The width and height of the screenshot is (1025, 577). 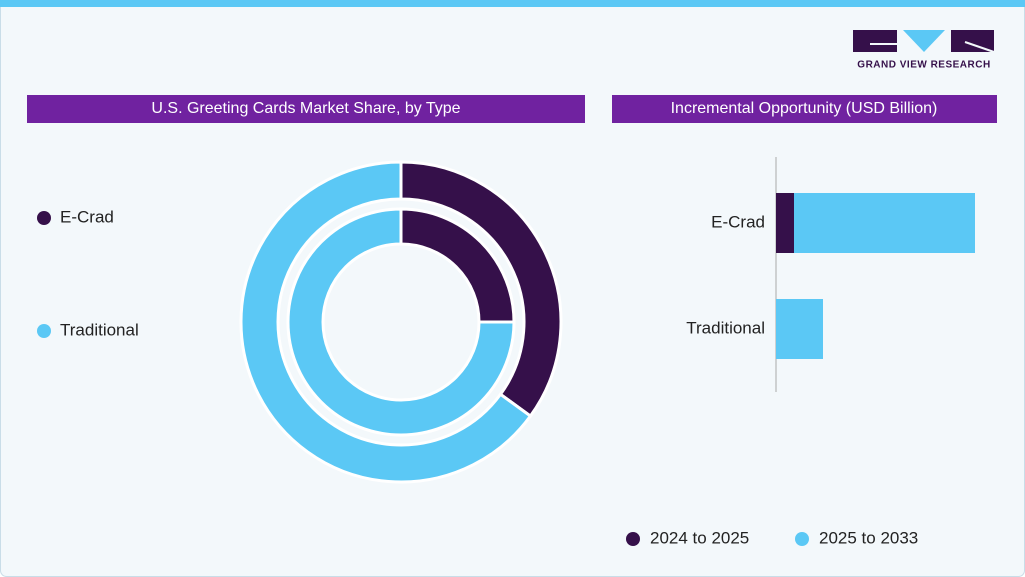 I want to click on category-label: E-Crad, so click(x=738, y=221).